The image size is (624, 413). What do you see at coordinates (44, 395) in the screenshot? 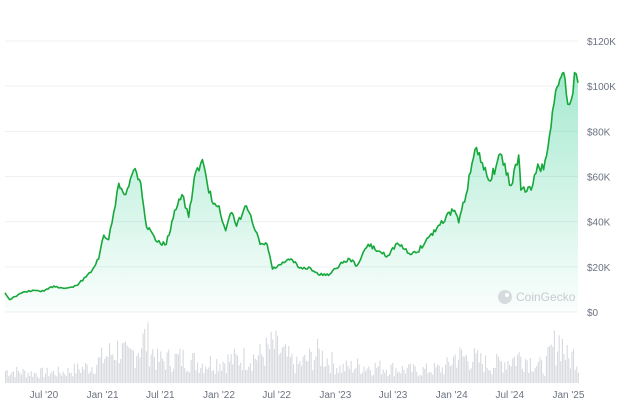
I see `x-tick-label: Jul '20` at bounding box center [44, 395].